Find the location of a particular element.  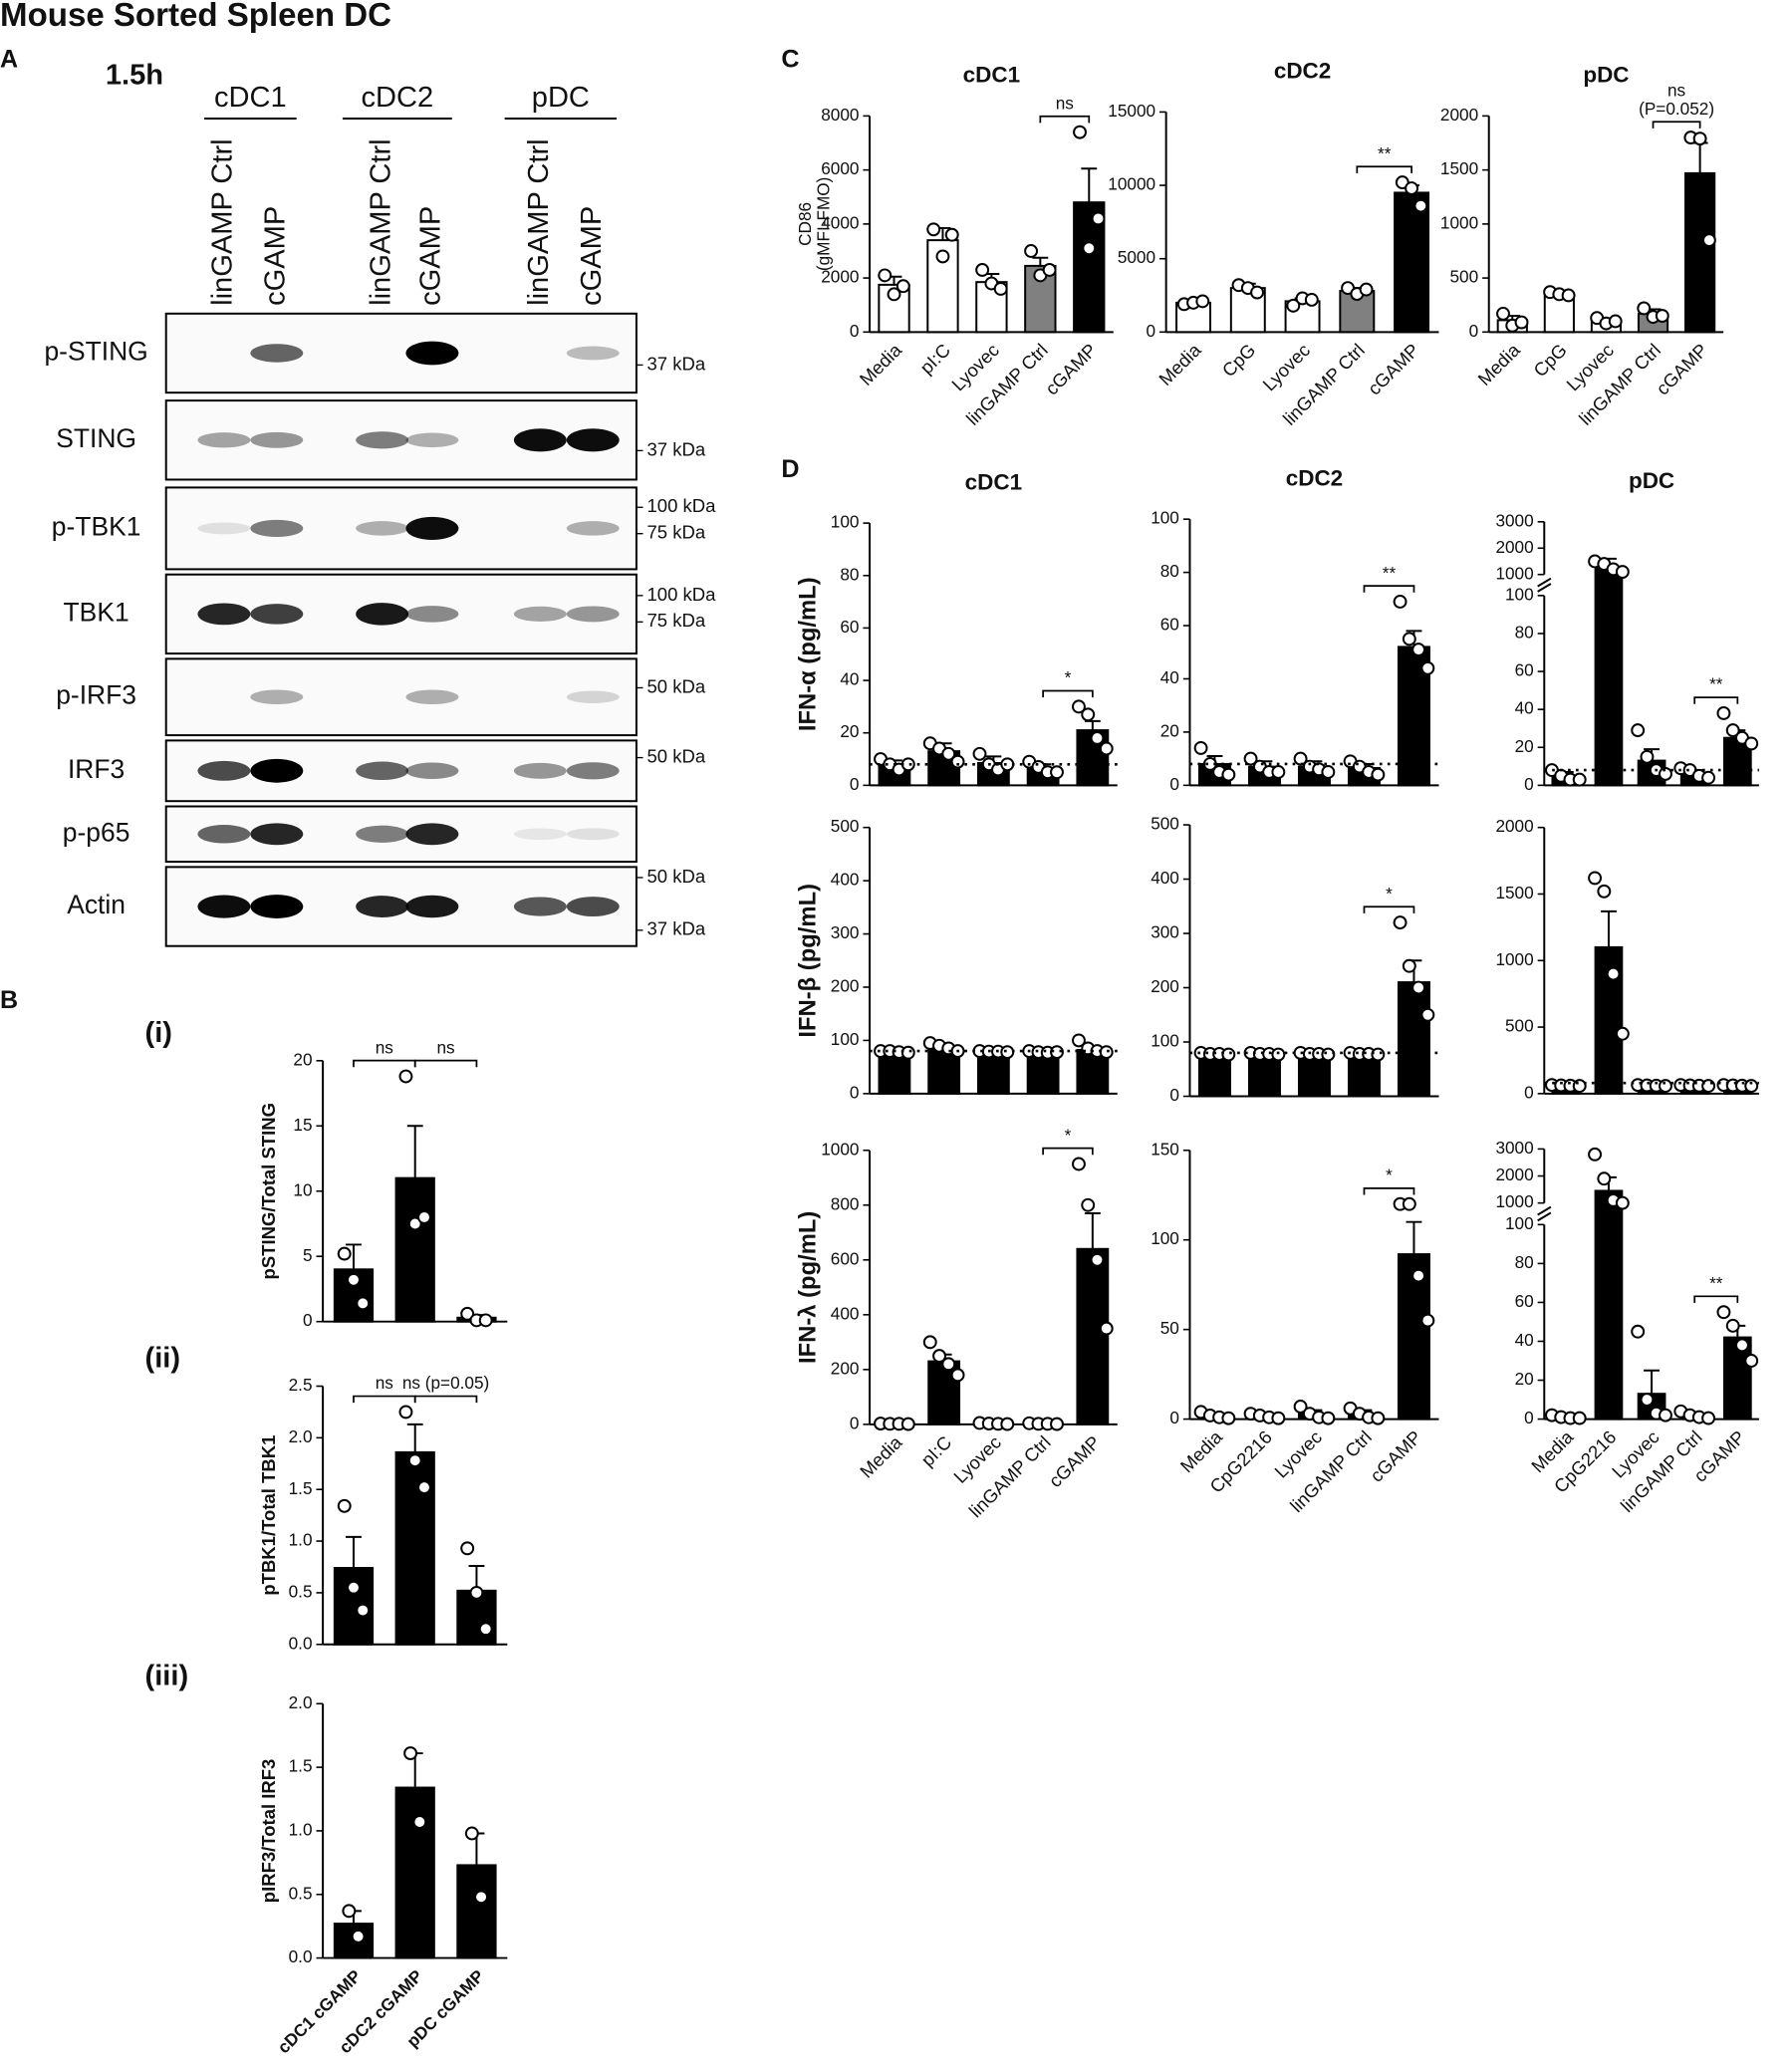

significance-label: ** is located at coordinates (1716, 684).